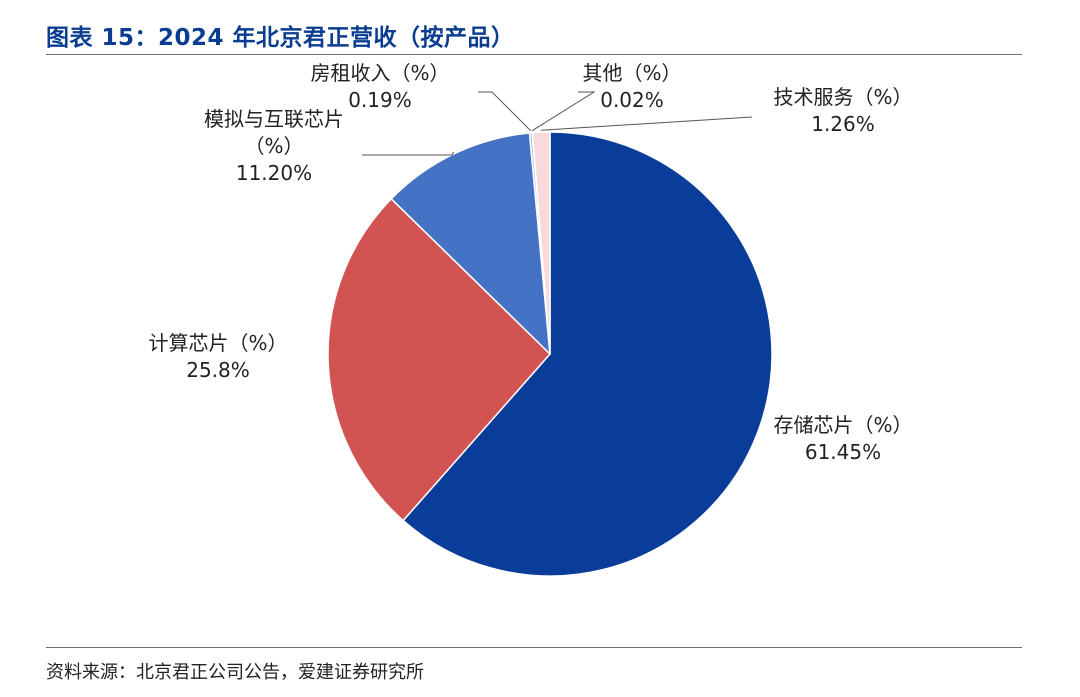 This screenshot has width=1080, height=697. What do you see at coordinates (217, 343) in the screenshot?
I see `slice-label-2-nameunit: 计算芯片（%）` at bounding box center [217, 343].